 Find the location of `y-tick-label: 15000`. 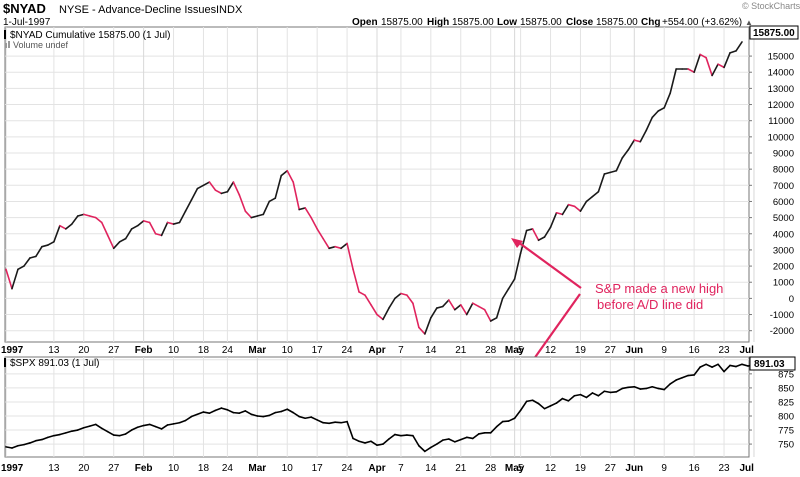

y-tick-label: 15000 is located at coordinates (781, 57).